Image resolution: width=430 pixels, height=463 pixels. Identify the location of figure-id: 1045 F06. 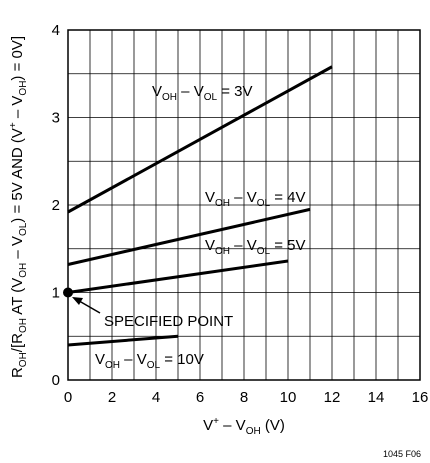
(402, 454).